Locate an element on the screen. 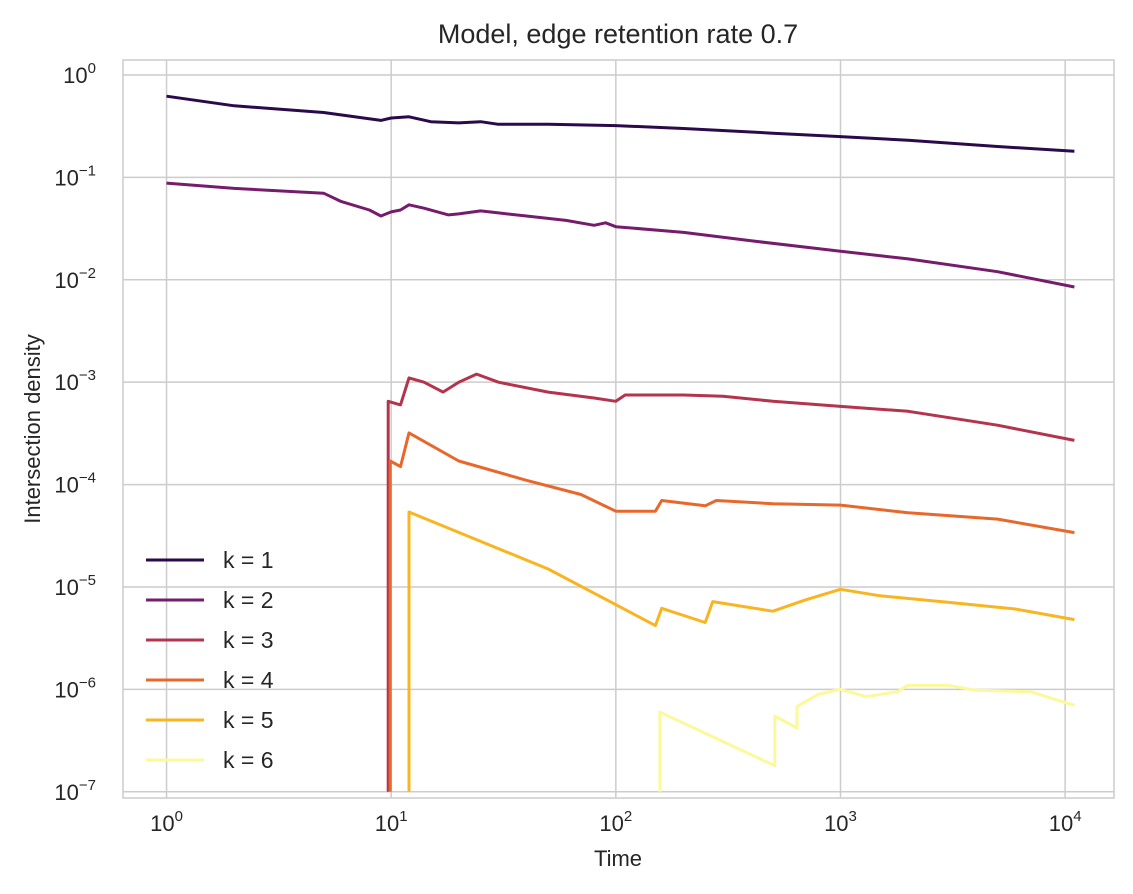 The height and width of the screenshot is (894, 1133). x-tick-labels: 10⁰ 10¹ 10² 10³ 10⁴ is located at coordinates (615, 822).